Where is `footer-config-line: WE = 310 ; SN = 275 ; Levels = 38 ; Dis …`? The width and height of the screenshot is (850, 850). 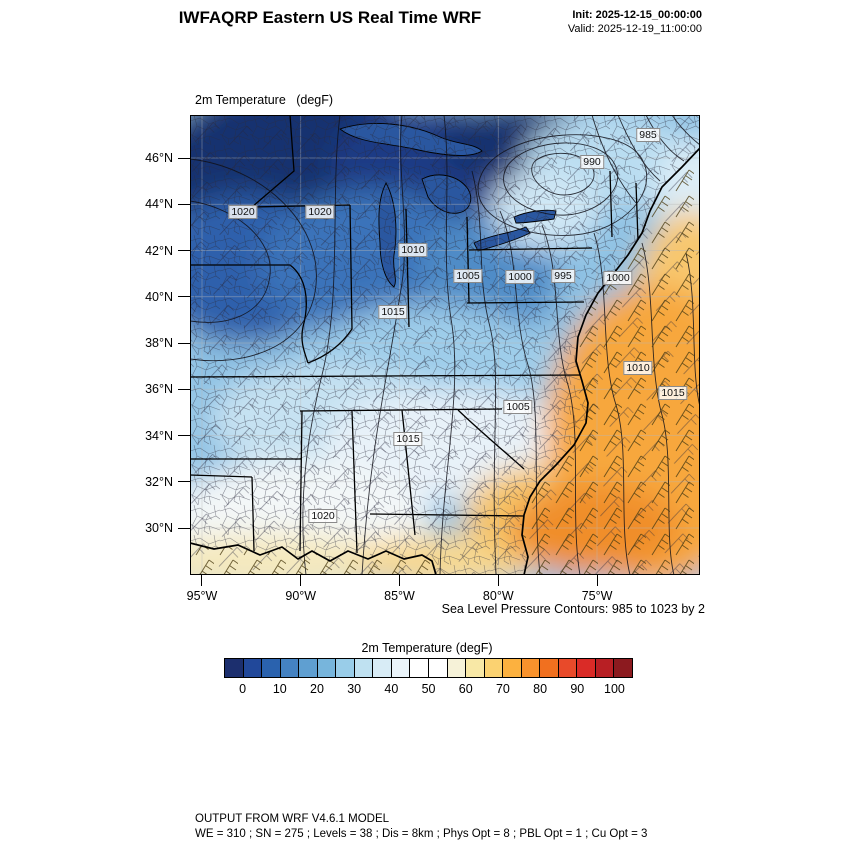 footer-config-line: WE = 310 ; SN = 275 ; Levels = 38 ; Dis … is located at coordinates (421, 834).